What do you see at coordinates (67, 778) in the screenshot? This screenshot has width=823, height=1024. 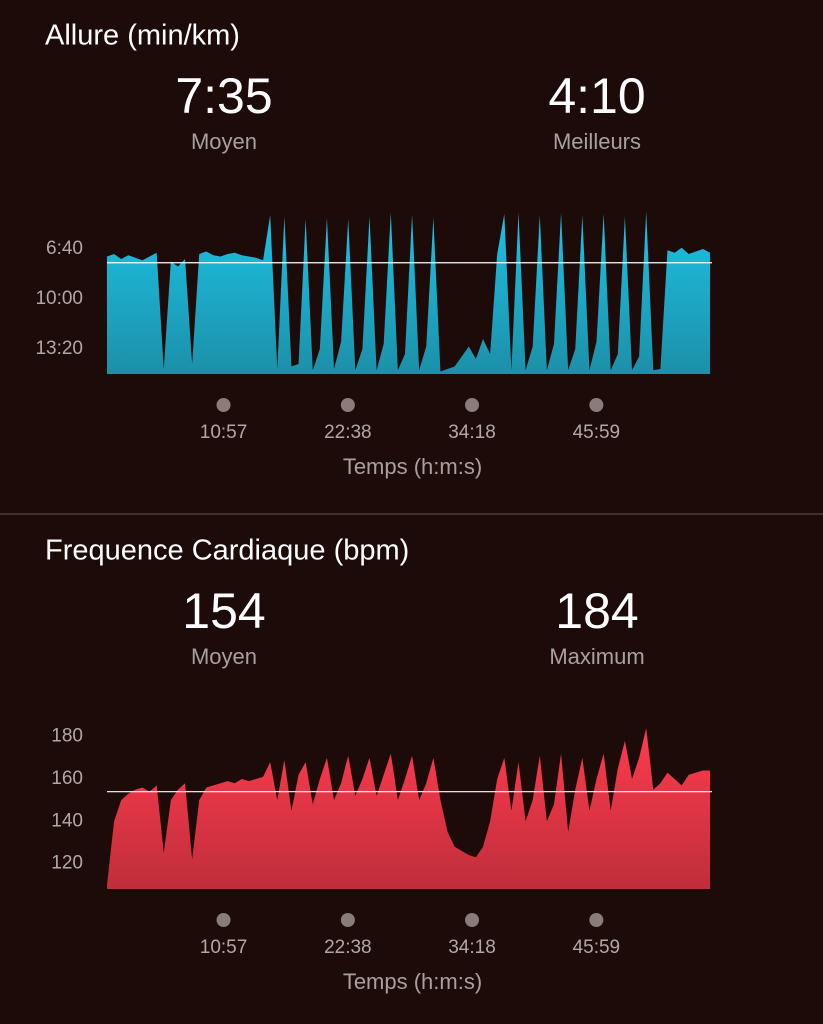 I see `y-tick-label: 160` at bounding box center [67, 778].